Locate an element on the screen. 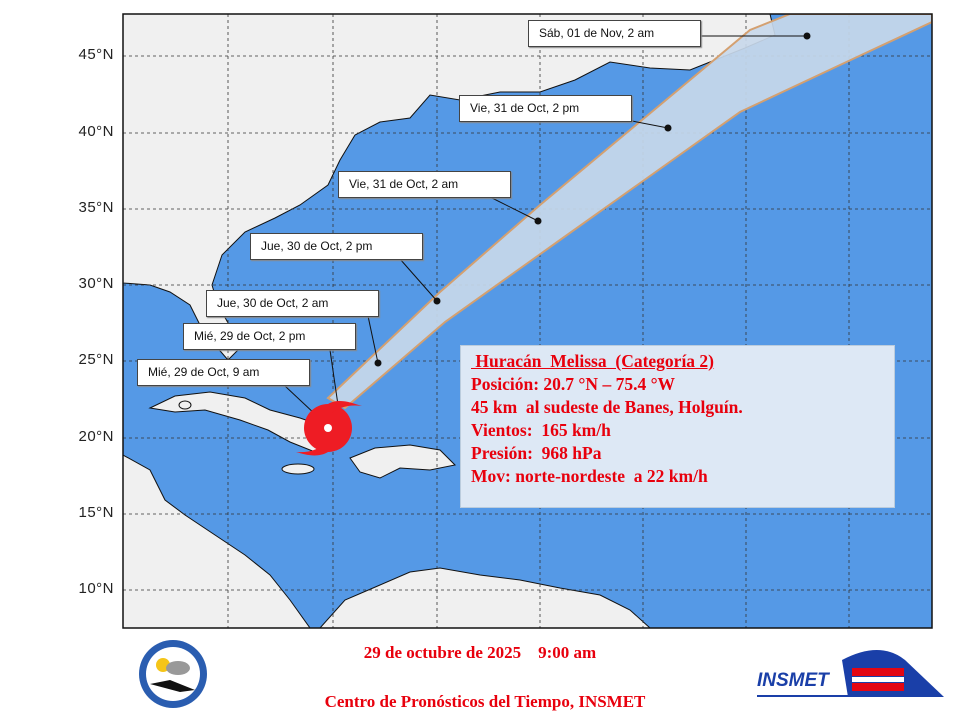 The width and height of the screenshot is (960, 720). forecast-label: Mié, 29 de Oct, 9 am is located at coordinates (223, 372).